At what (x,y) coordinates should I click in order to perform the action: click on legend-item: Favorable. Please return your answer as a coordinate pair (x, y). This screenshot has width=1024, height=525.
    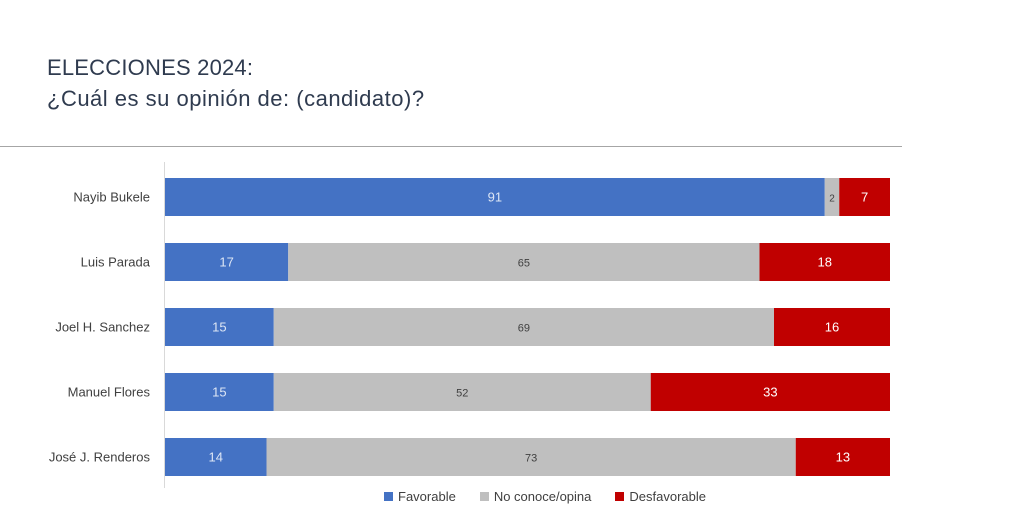
    Looking at the image, I should click on (420, 496).